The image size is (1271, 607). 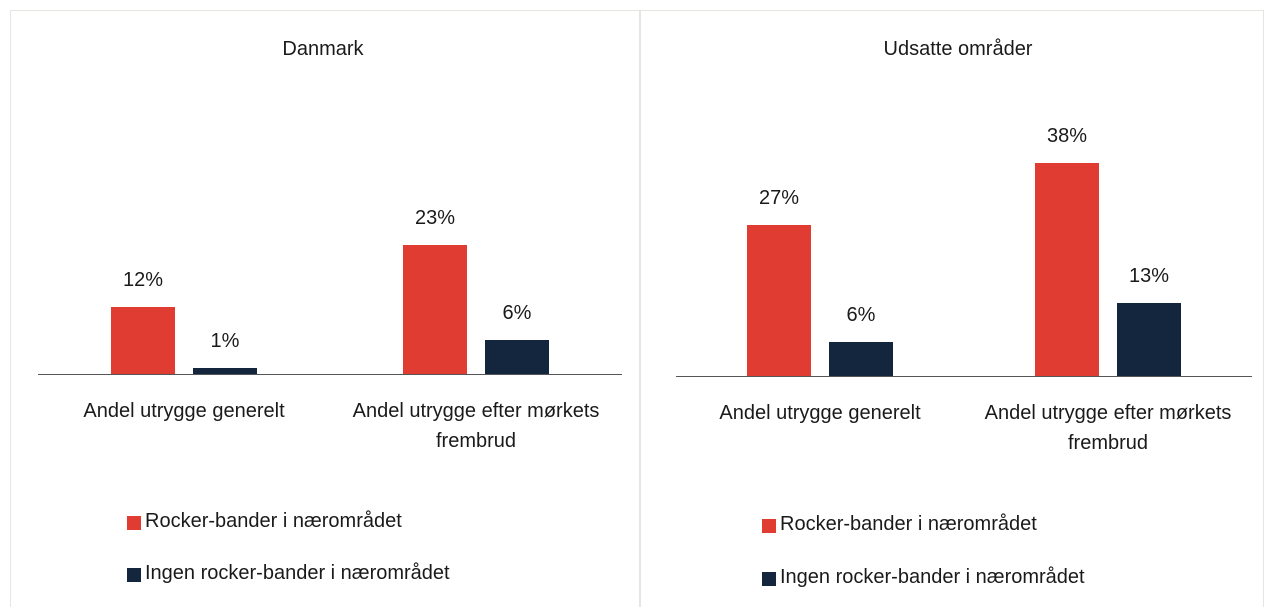 What do you see at coordinates (435, 218) in the screenshot?
I see `data-label: 23%` at bounding box center [435, 218].